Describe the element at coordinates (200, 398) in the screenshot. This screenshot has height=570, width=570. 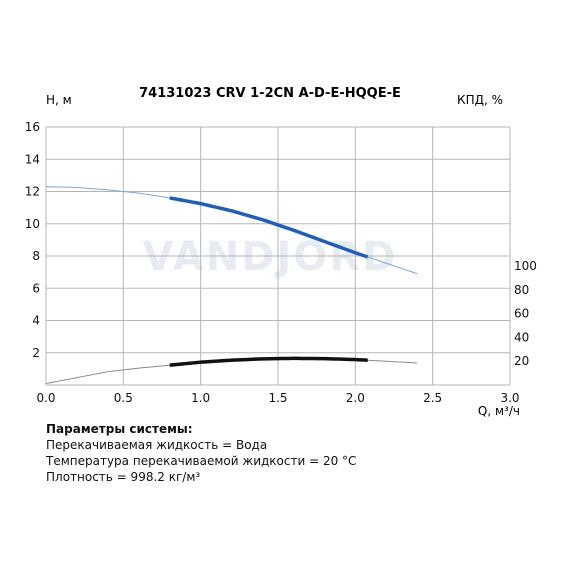
I see `x-tick-label: 1.0` at that location.